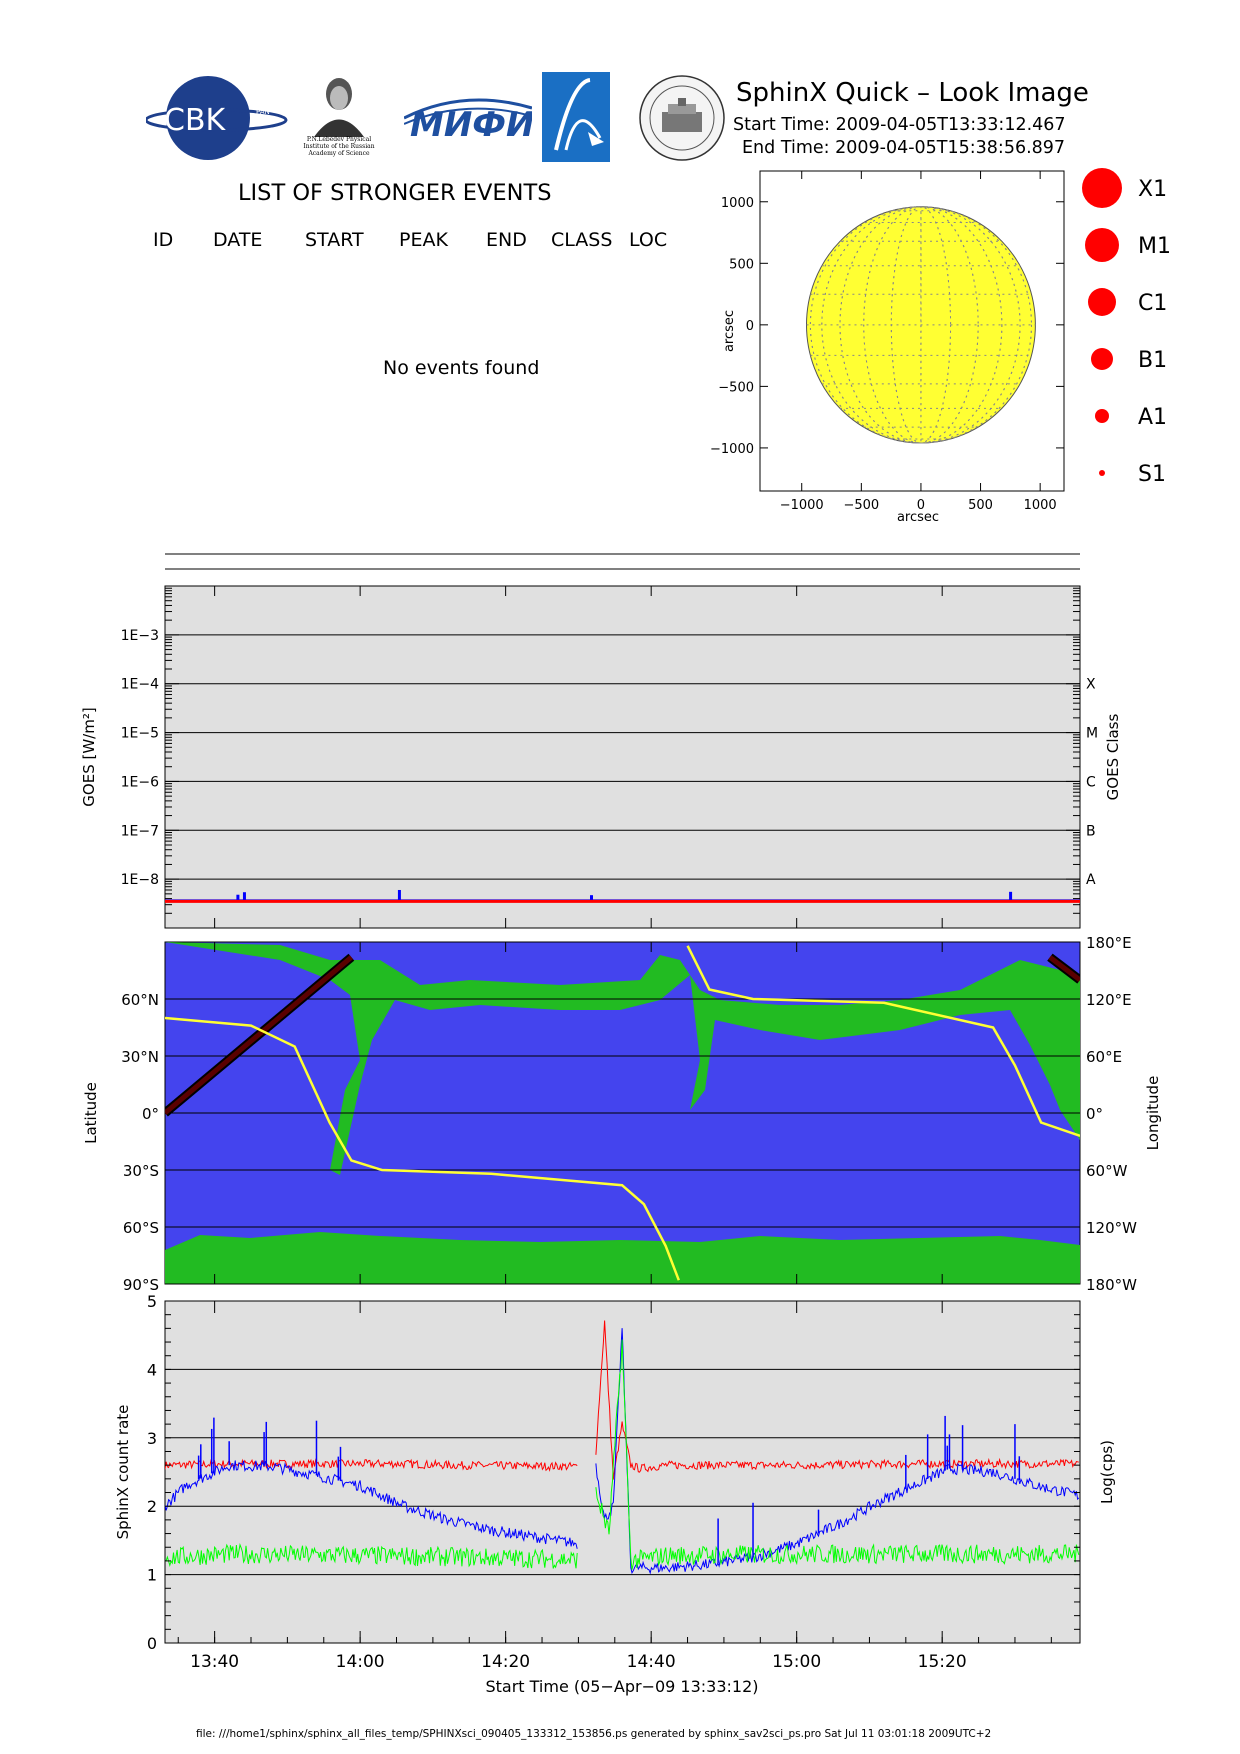 Image resolution: width=1240 pixels, height=1754 pixels. What do you see at coordinates (899, 125) in the screenshot?
I see `start-time: Start Time: 2009-04-05T13:33:12.467` at bounding box center [899, 125].